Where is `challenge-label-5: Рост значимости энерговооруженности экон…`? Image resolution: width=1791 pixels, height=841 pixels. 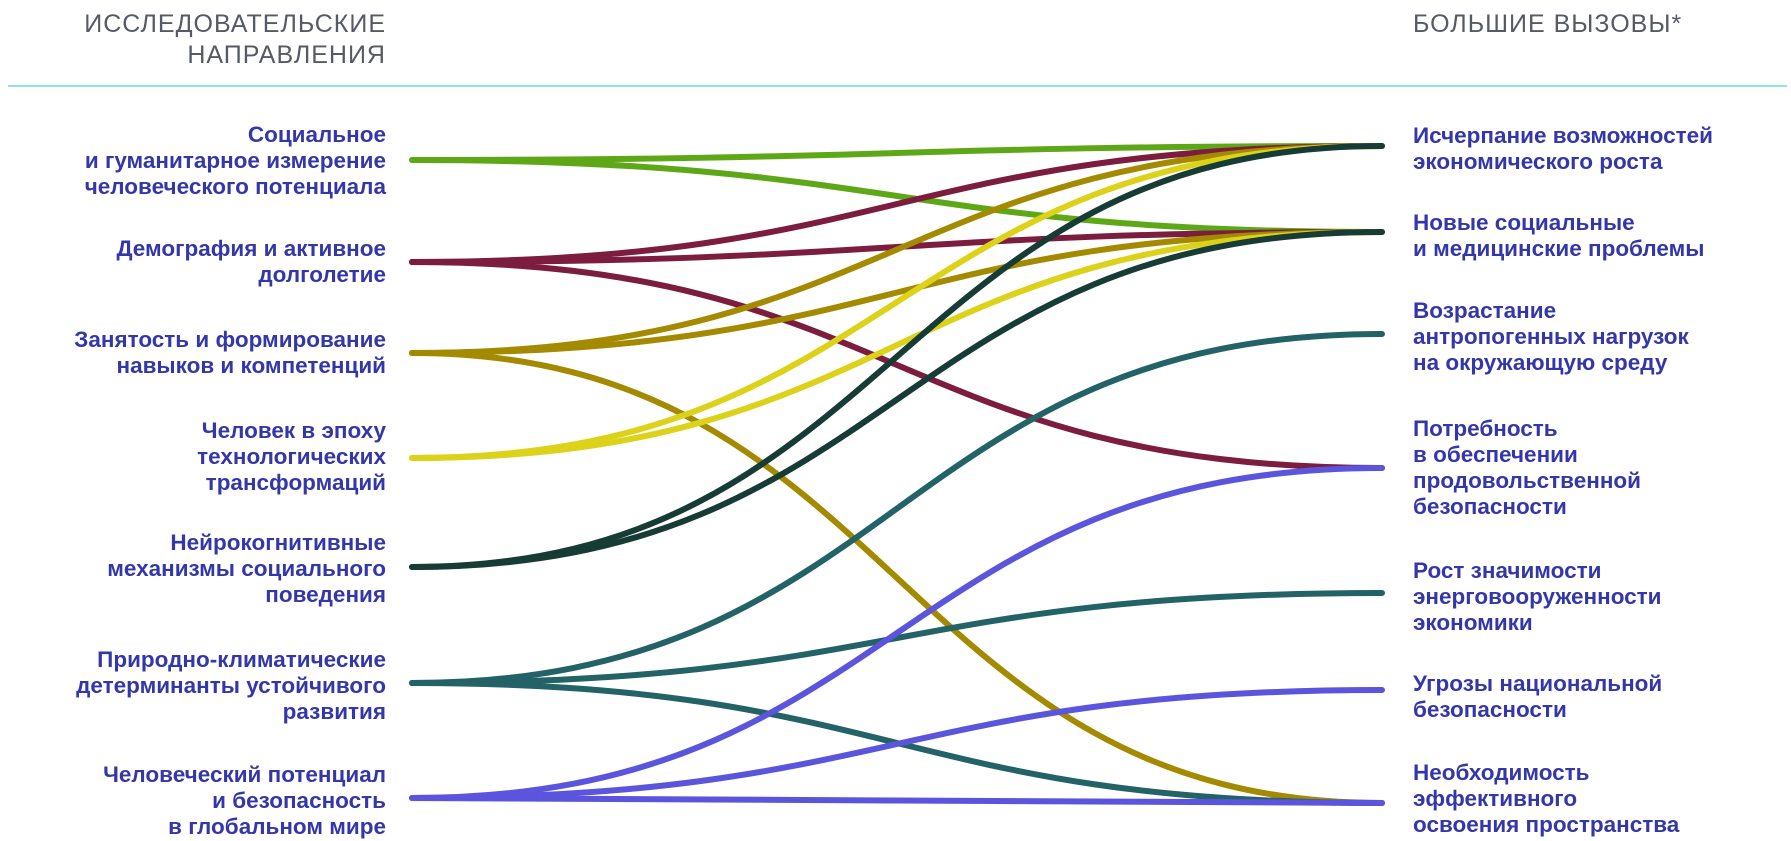
challenge-label-5: Рост значимости энерговооруженности экон… is located at coordinates (1537, 596).